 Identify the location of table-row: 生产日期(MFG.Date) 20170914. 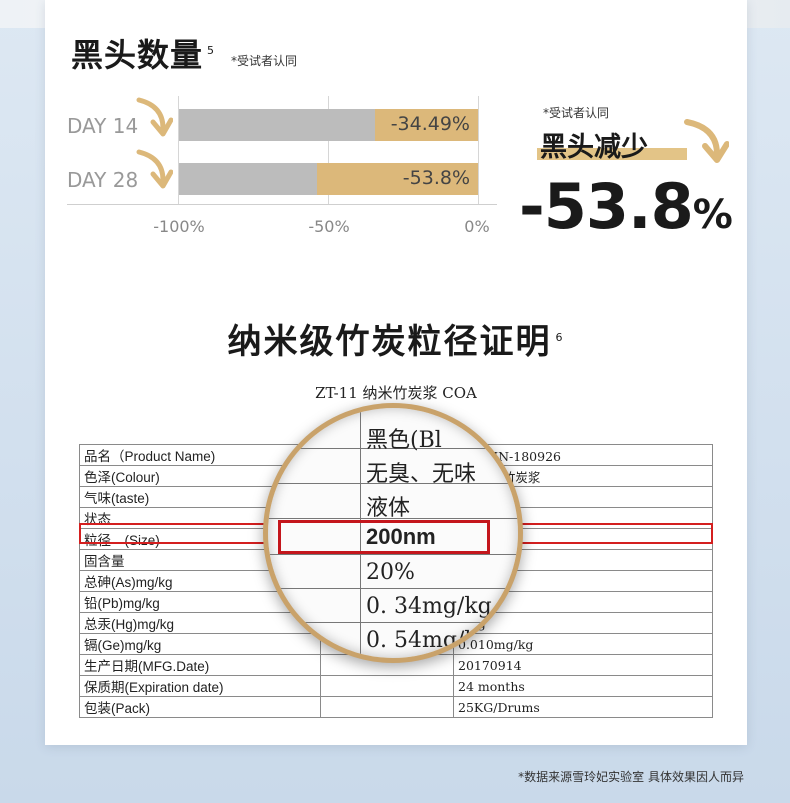
(396, 665).